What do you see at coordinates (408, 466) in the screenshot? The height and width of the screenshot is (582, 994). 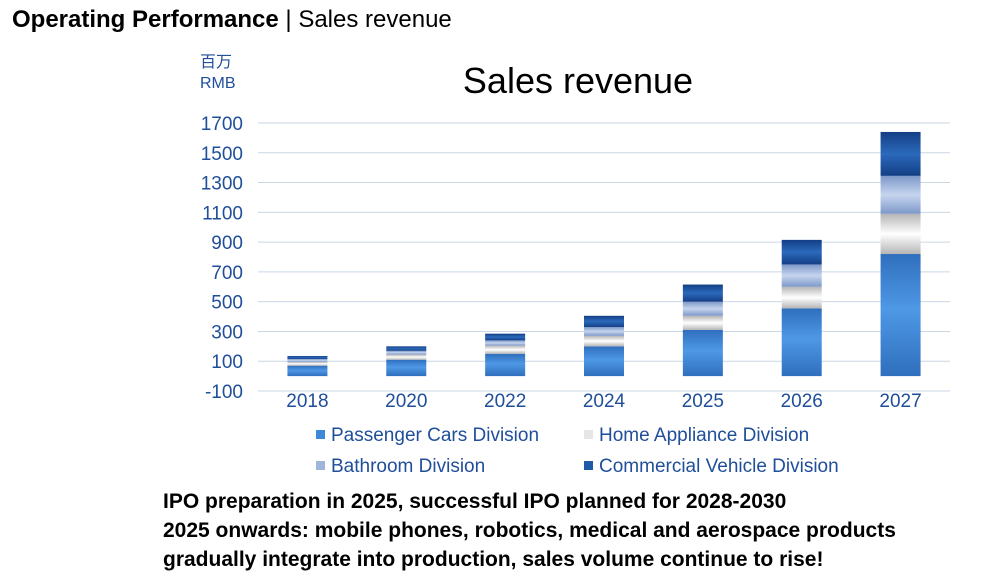 I see `legend-label-bathroom: Bathroom Division` at bounding box center [408, 466].